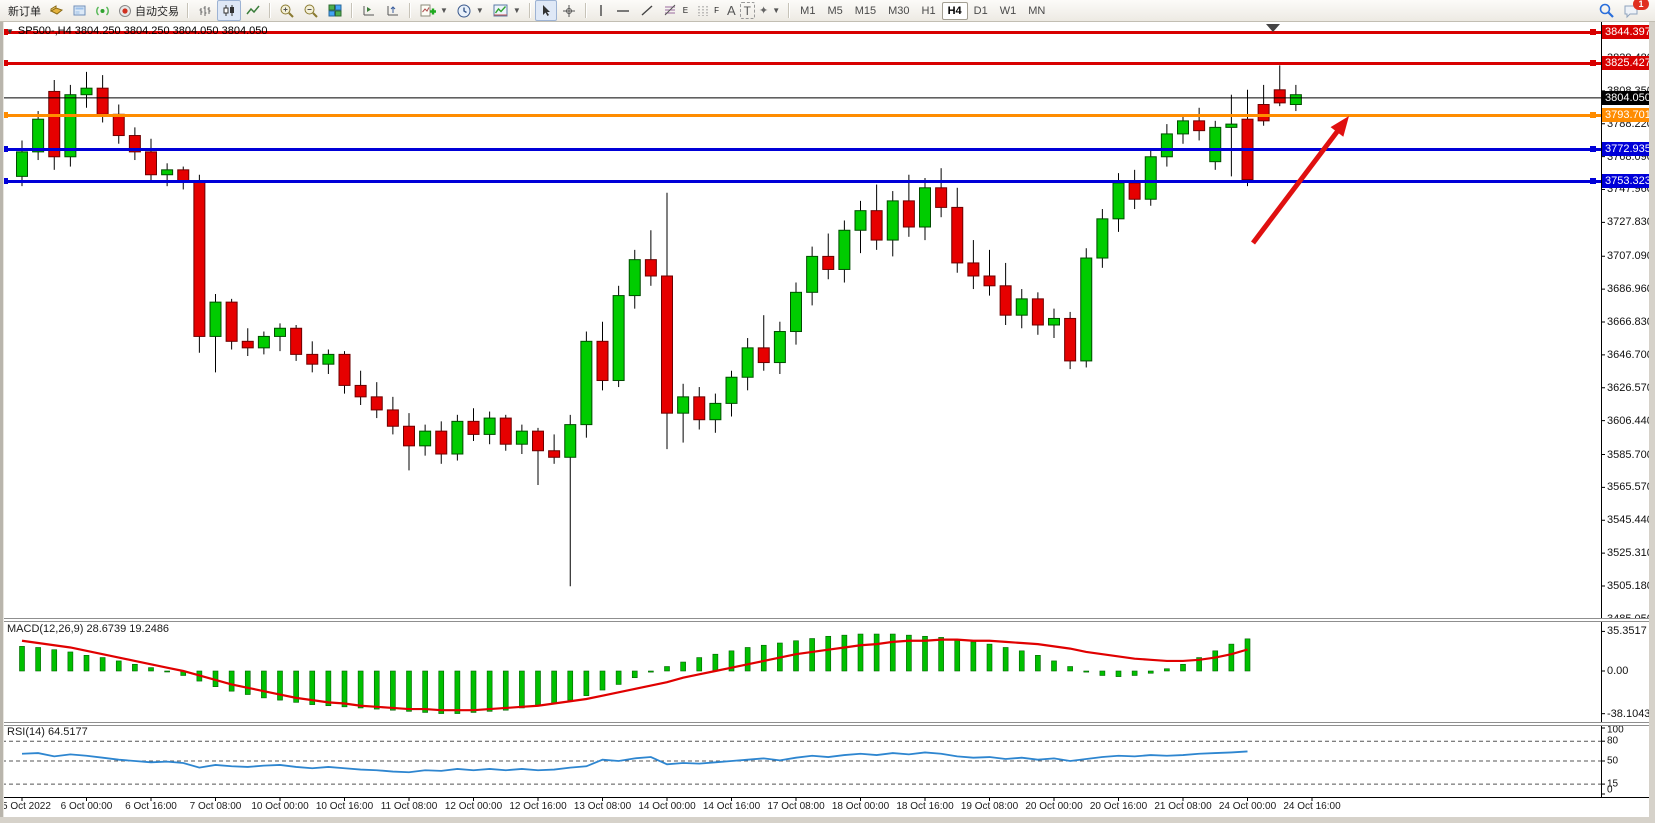 Image resolution: width=1655 pixels, height=823 pixels. What do you see at coordinates (470, 10) in the screenshot?
I see `period-button: ▼` at bounding box center [470, 10].